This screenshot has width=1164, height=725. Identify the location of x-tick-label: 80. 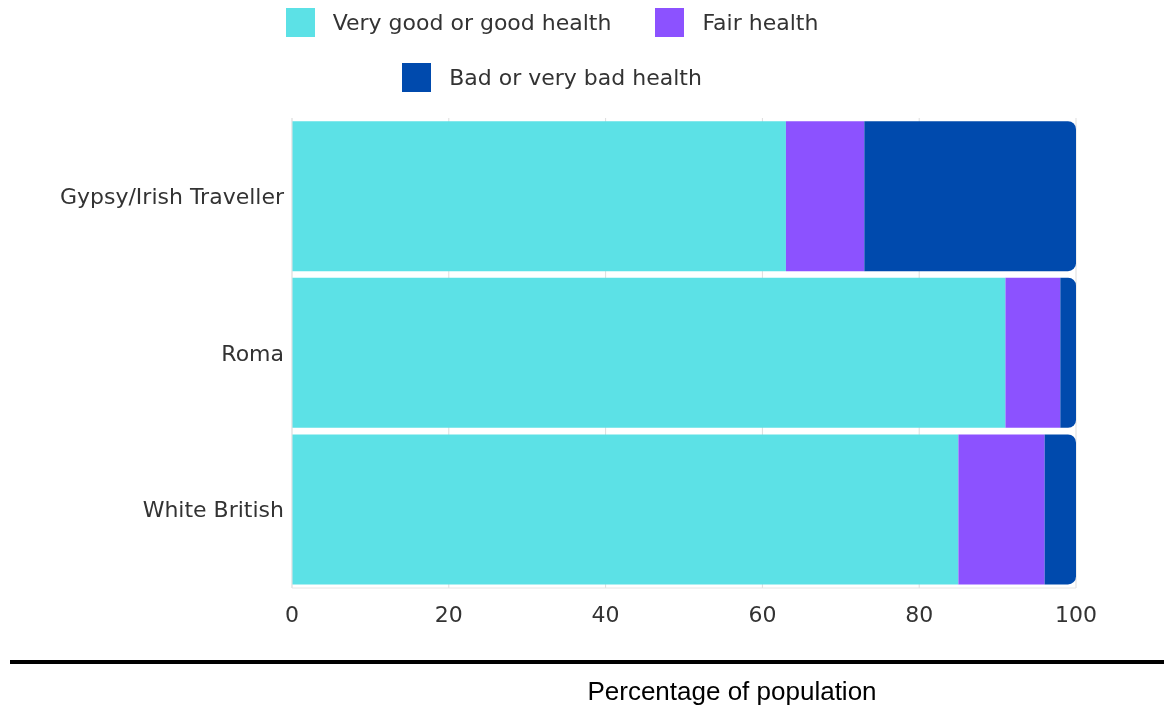
(919, 614).